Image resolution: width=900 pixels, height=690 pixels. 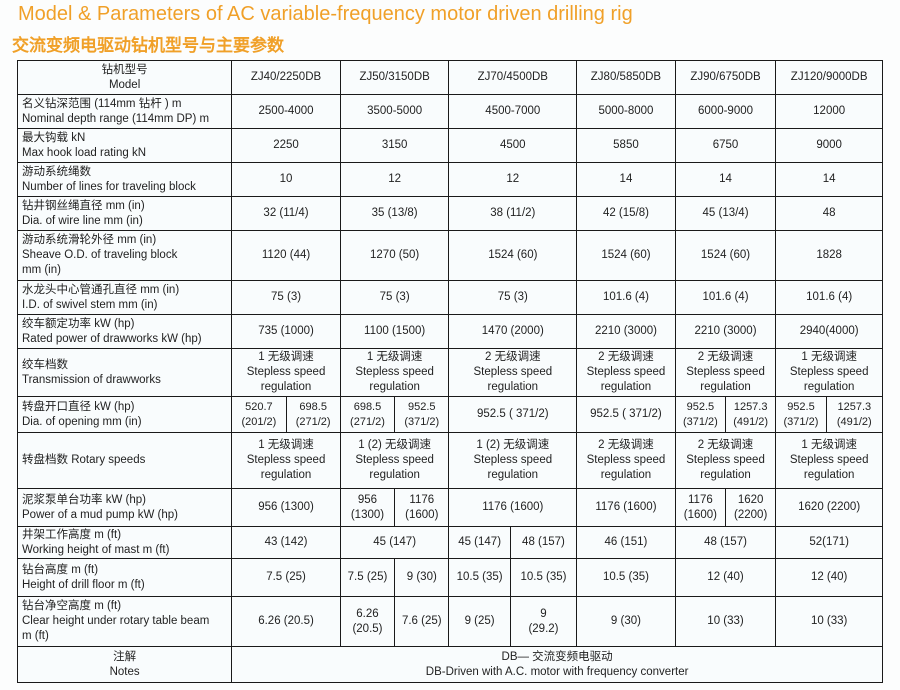 I want to click on value-cell: 6.26 (20.5), so click(x=367, y=621).